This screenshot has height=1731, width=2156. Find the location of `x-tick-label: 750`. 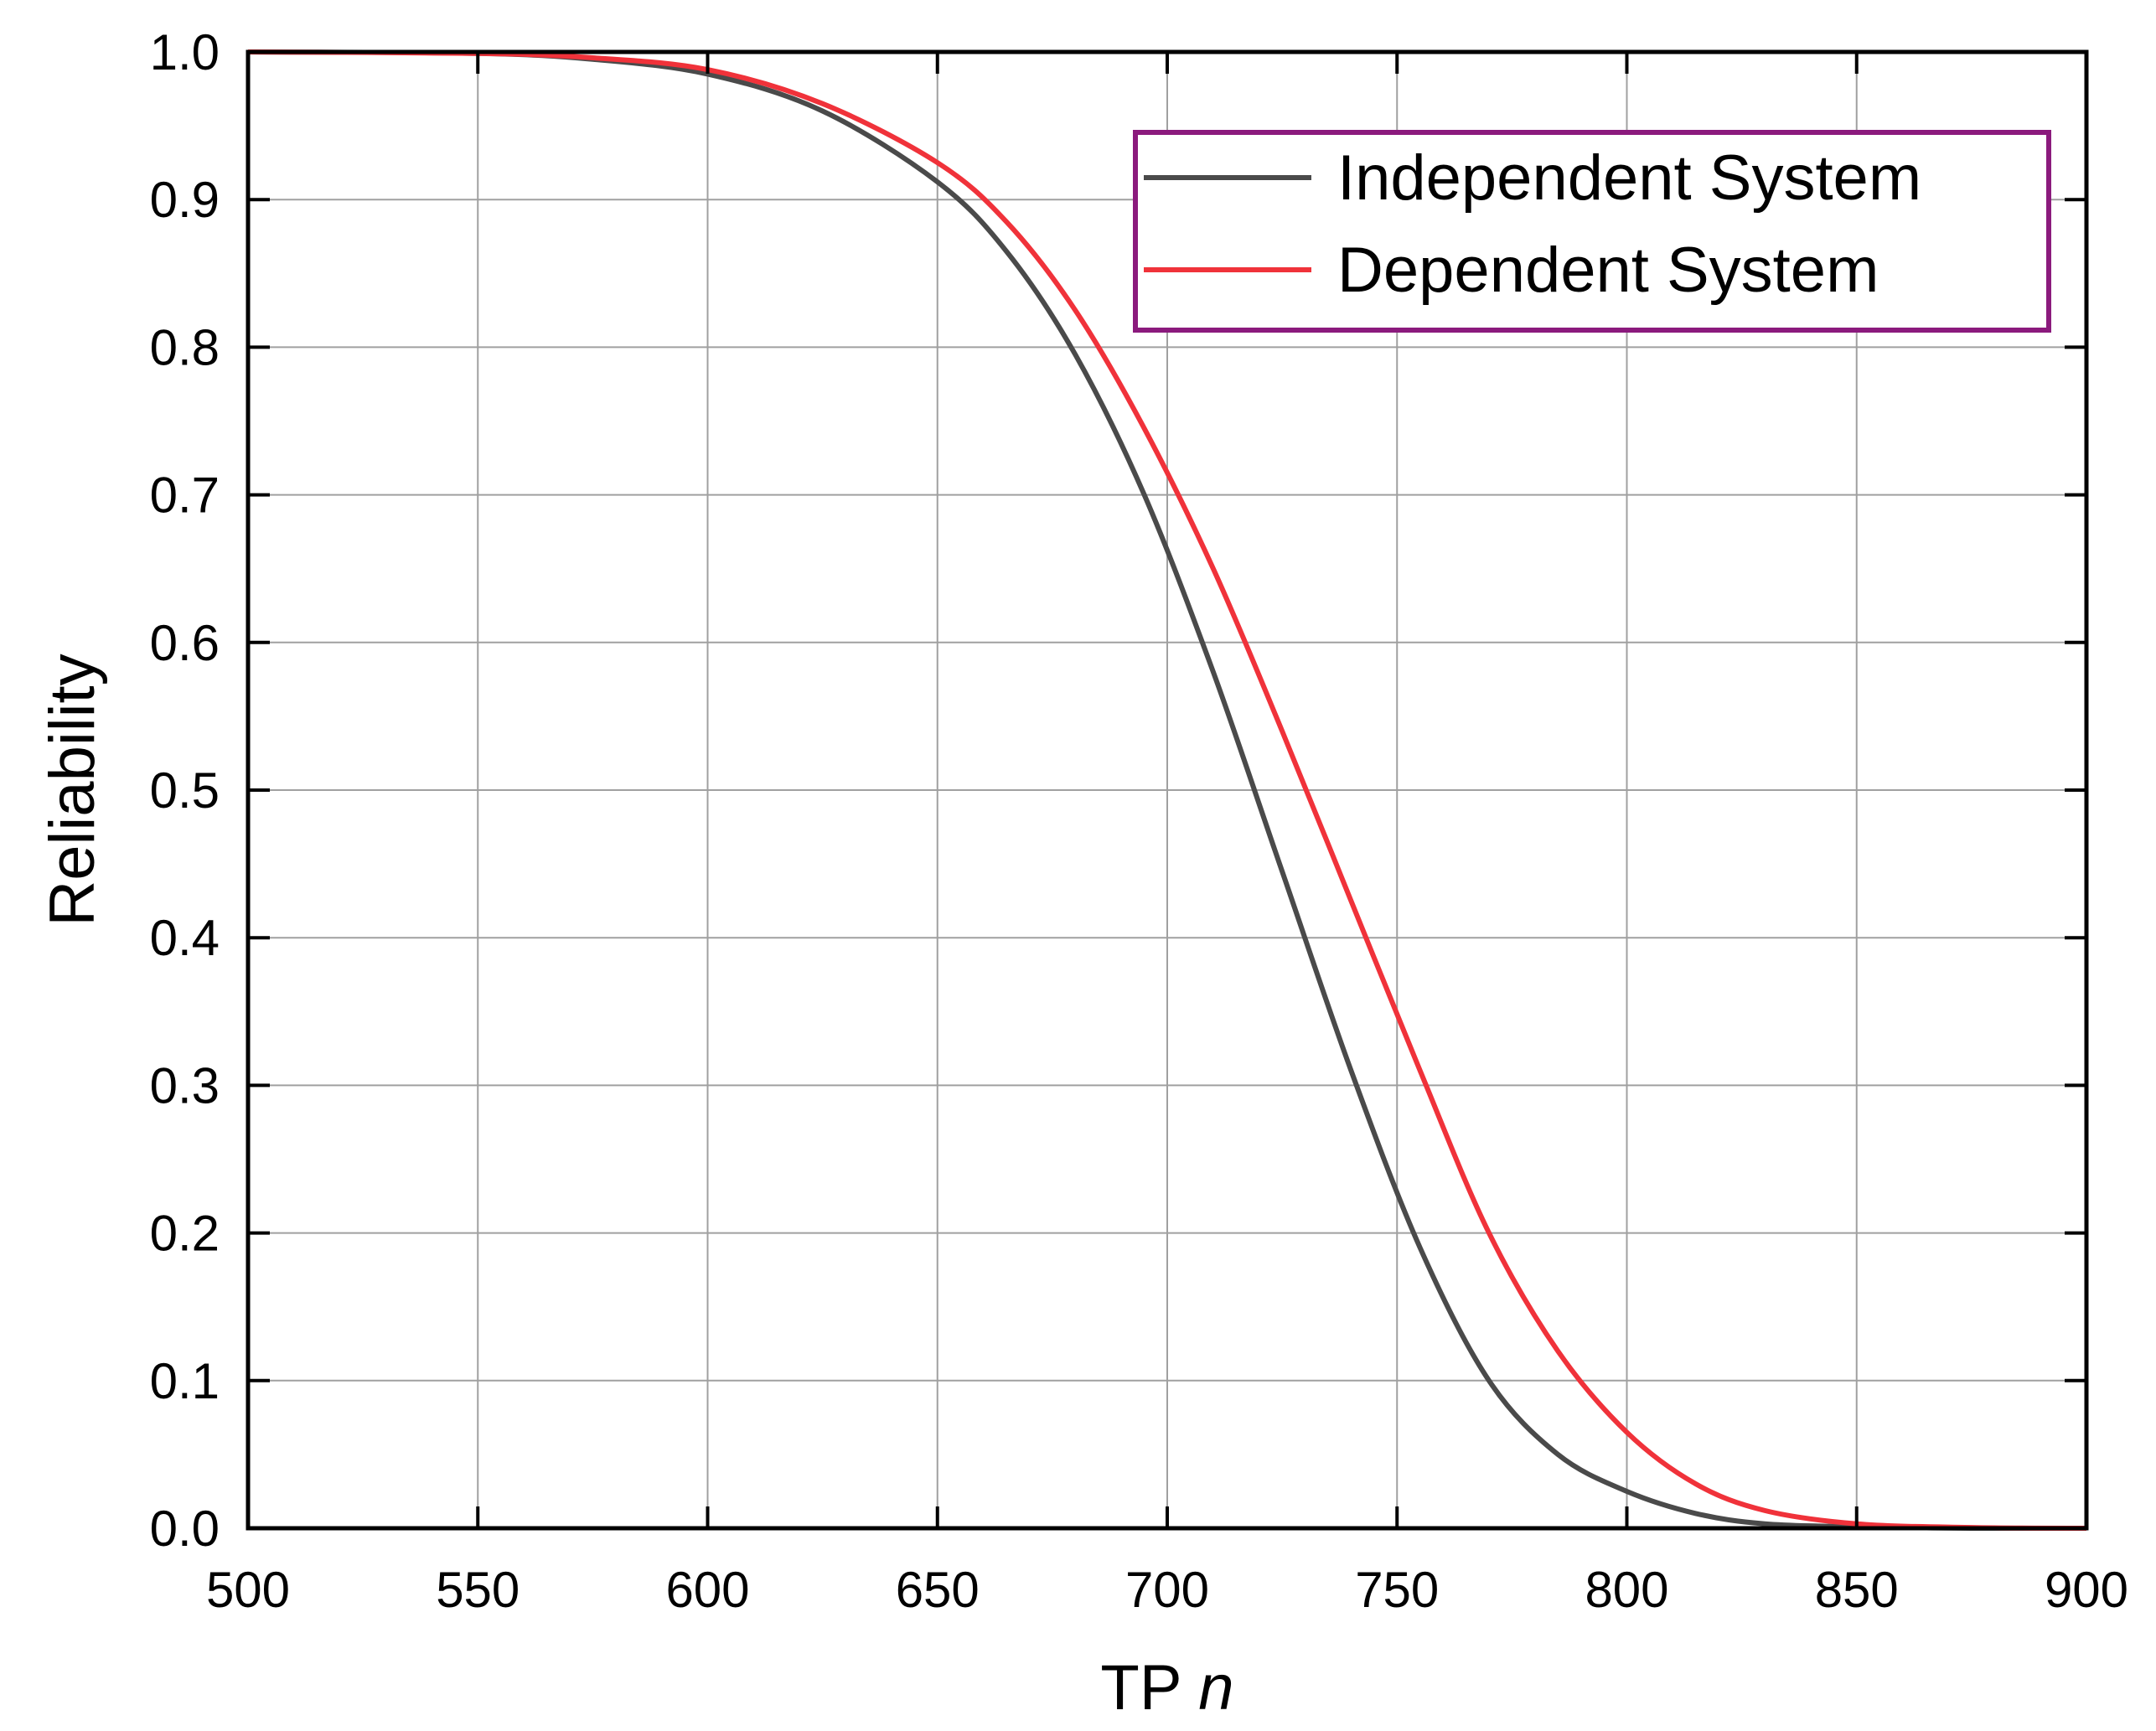

x-tick-label: 750 is located at coordinates (1397, 1590).